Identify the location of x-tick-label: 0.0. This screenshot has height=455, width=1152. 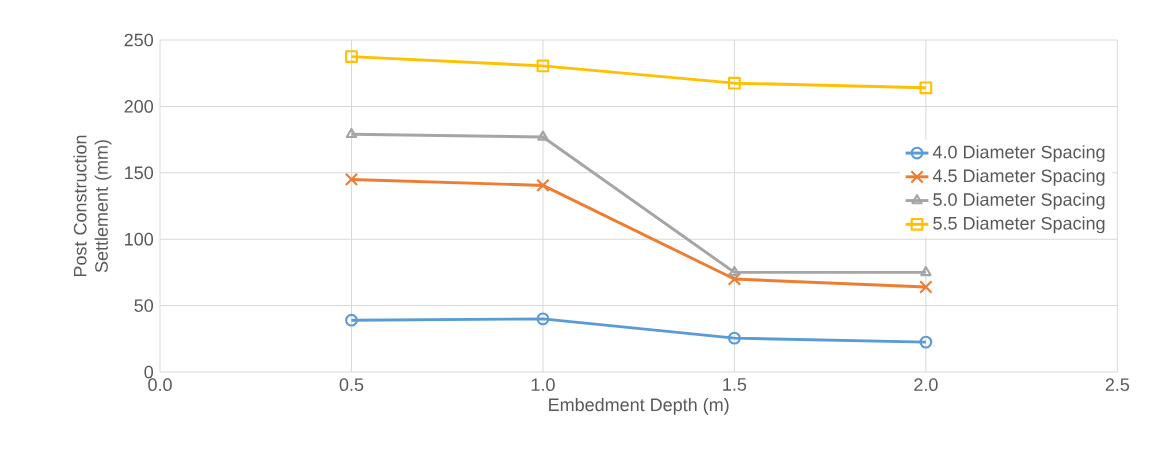
(160, 384).